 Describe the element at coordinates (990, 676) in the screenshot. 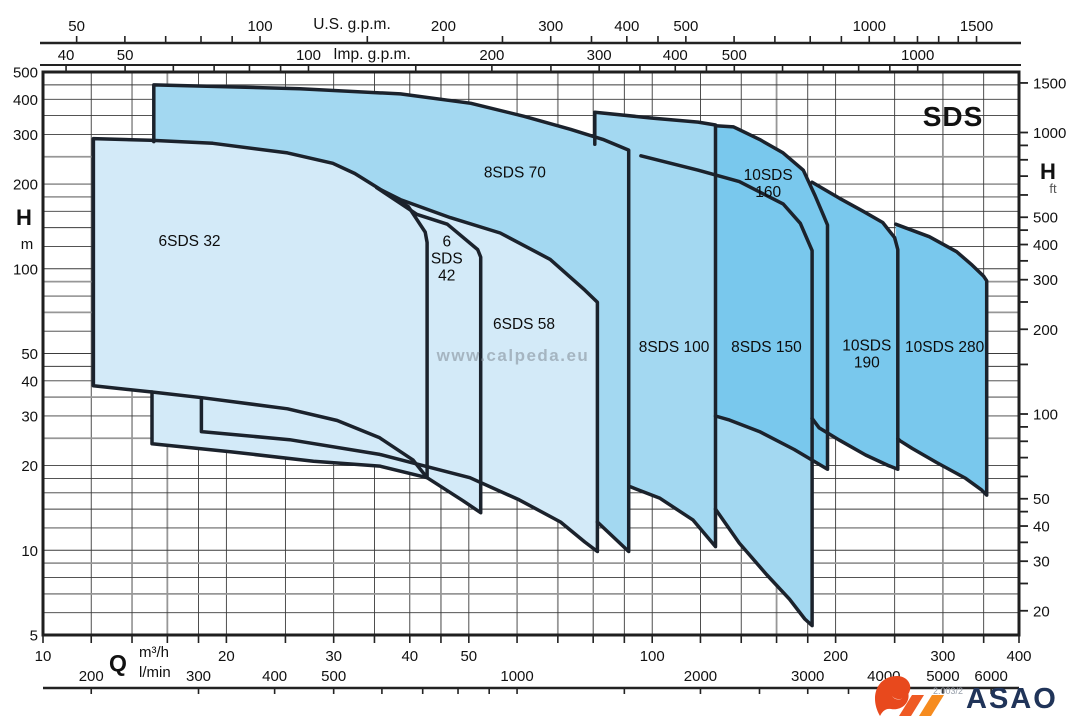

I see `tick-label: 6000` at that location.